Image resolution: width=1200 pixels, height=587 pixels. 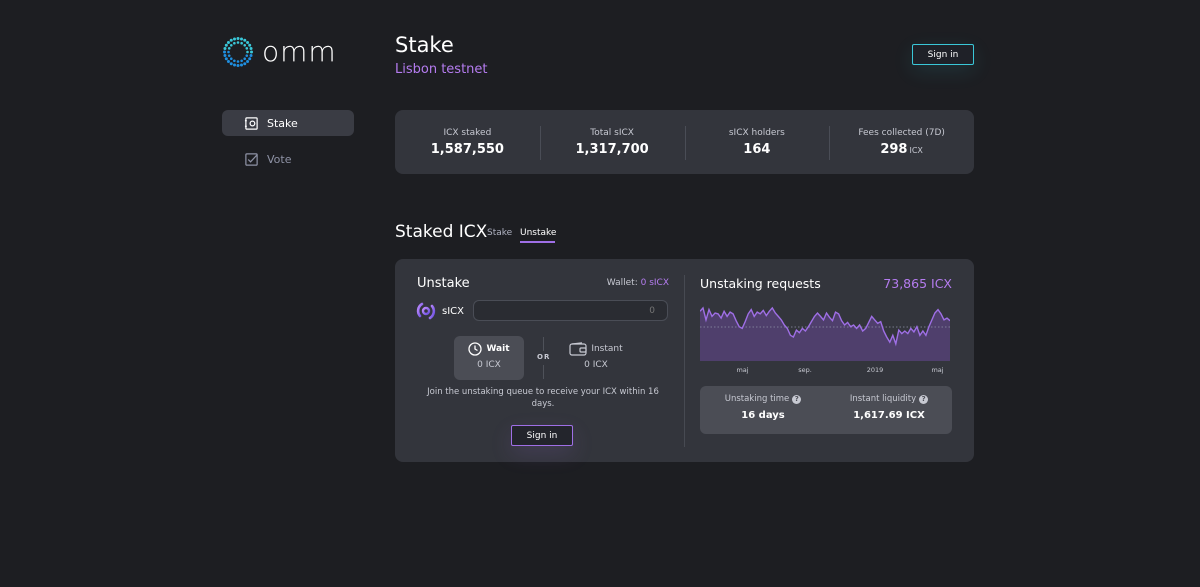 I want to click on checkbox-icon, so click(x=251, y=159).